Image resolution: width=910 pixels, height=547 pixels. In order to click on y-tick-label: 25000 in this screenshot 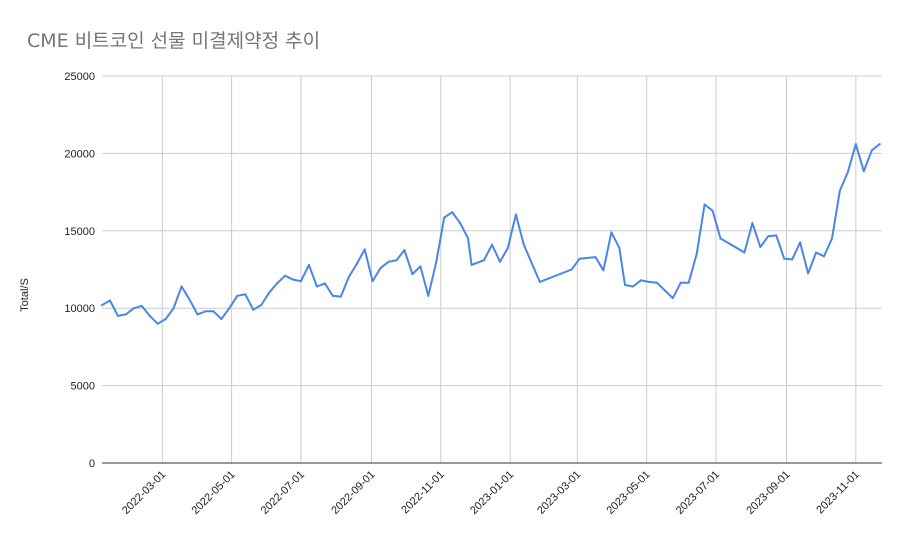, I will do `click(79, 77)`.